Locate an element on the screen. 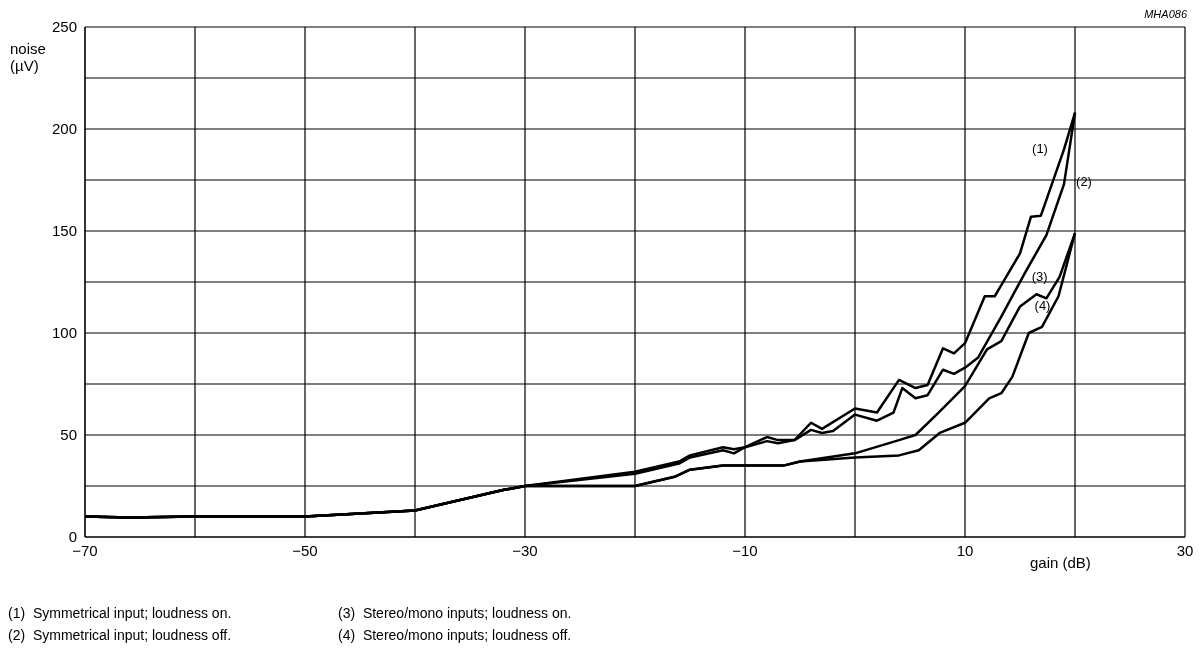  text: (4) Stereo/mono inputs; loudness off. is located at coordinates (455, 635).